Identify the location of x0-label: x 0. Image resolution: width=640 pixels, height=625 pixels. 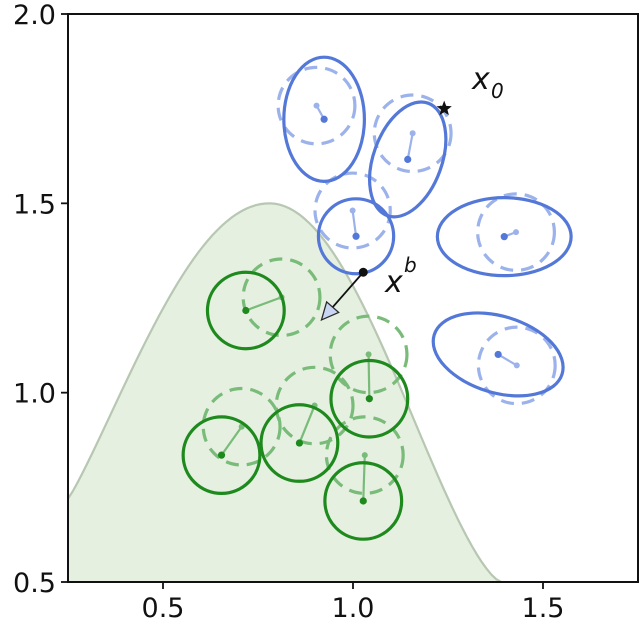
(487, 82).